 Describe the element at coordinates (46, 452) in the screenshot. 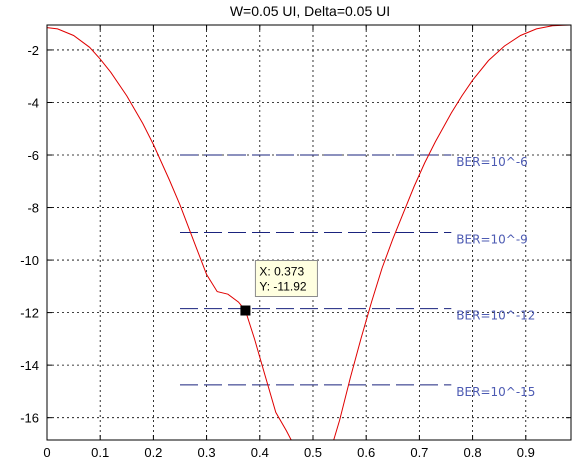

I see `x-tick-label: 0` at that location.